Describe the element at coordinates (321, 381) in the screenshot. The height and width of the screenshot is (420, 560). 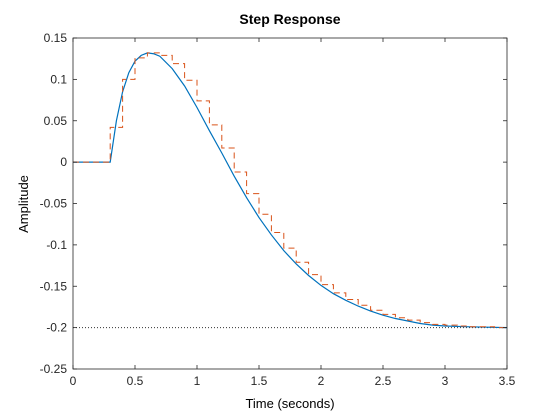
I see `x-tick-label: 2` at that location.